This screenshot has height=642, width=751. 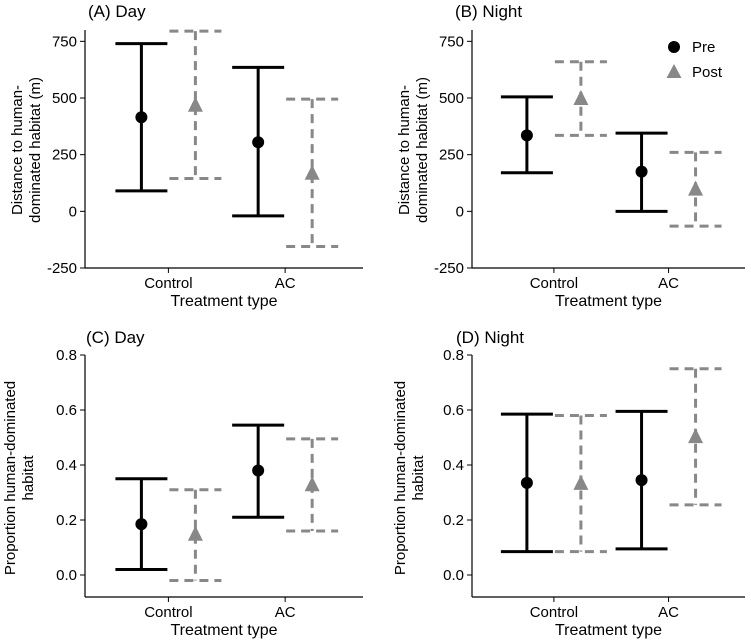 What do you see at coordinates (115, 337) in the screenshot?
I see `panel-title: (C) Day` at bounding box center [115, 337].